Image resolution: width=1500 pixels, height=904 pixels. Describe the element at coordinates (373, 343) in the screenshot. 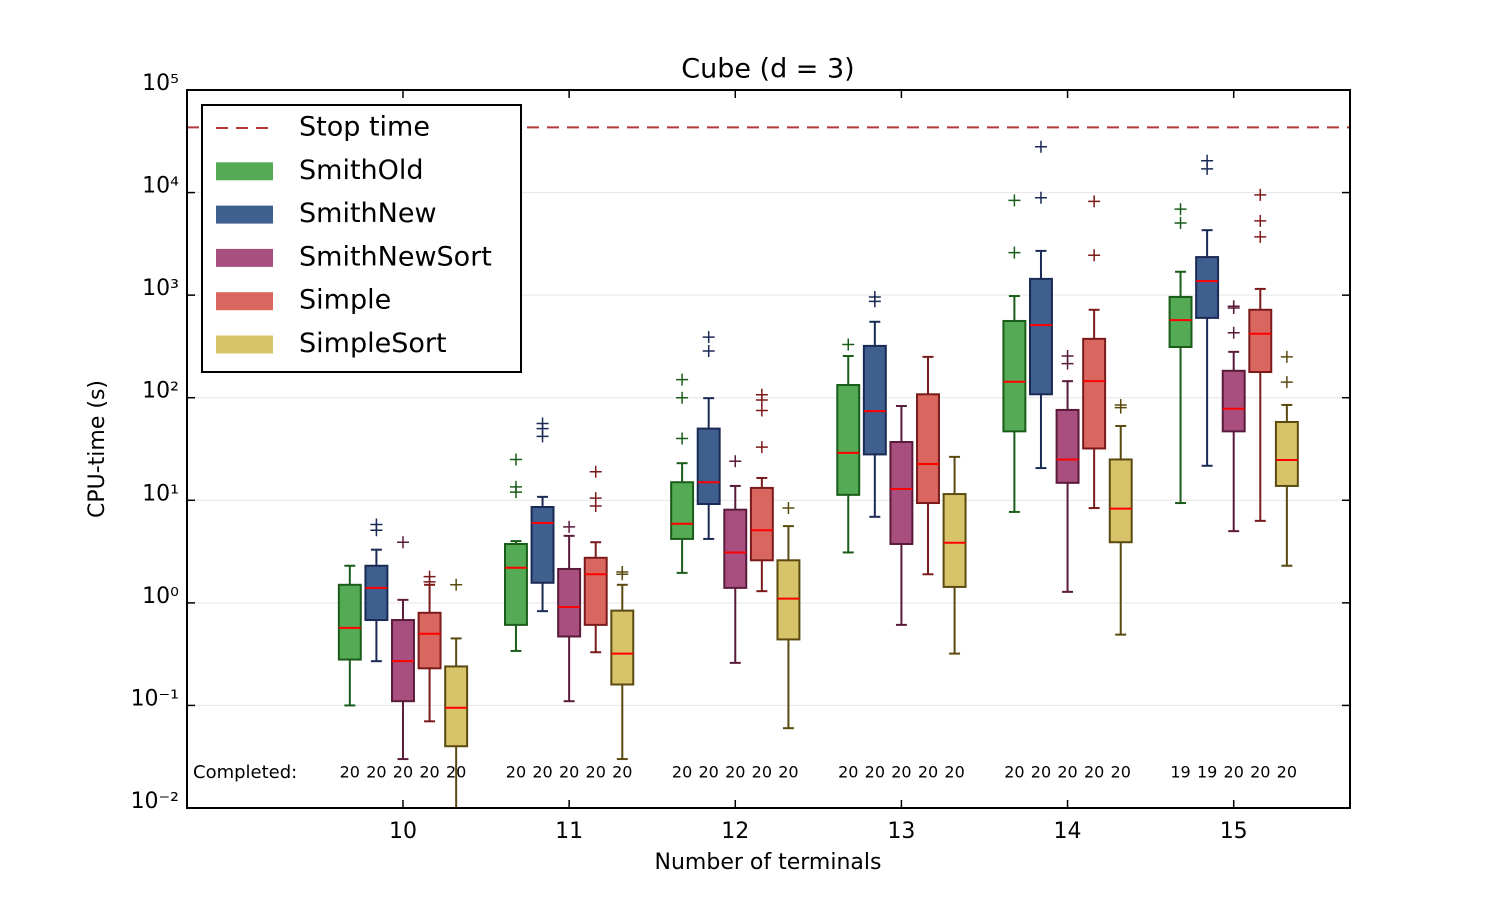

I see `legend-label: SimpleSort` at that location.